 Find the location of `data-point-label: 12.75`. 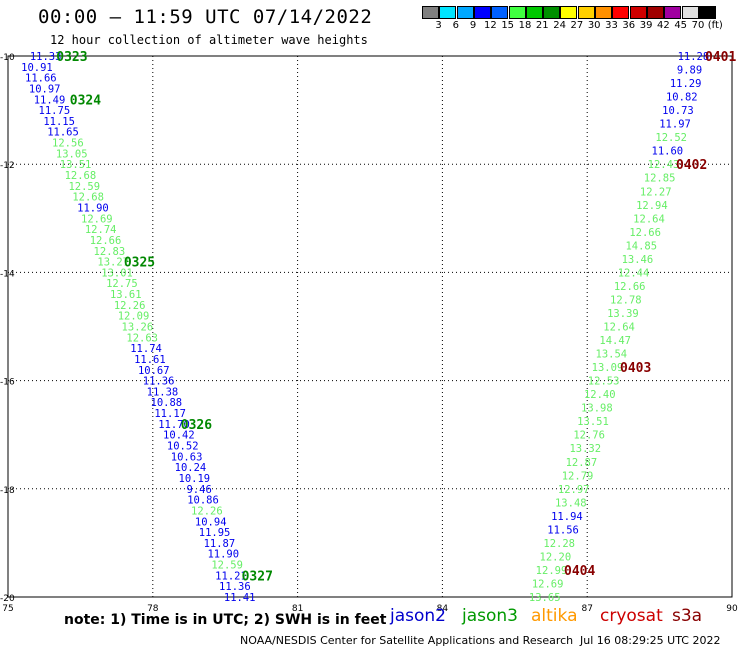

data-point-label: 12.75 is located at coordinates (122, 284).